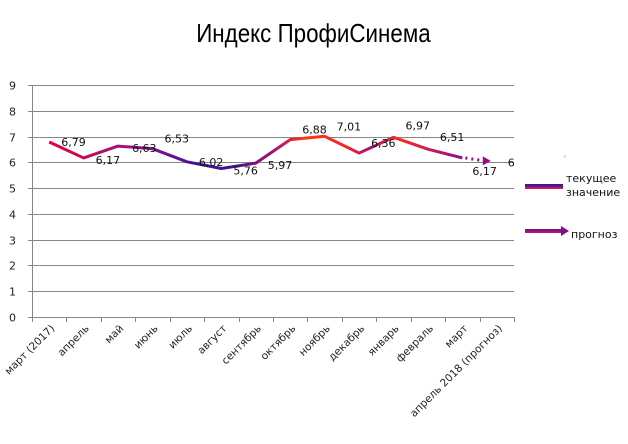 This screenshot has height=444, width=628. What do you see at coordinates (146, 337) in the screenshot?
I see `x-tick-label: июнь` at bounding box center [146, 337].